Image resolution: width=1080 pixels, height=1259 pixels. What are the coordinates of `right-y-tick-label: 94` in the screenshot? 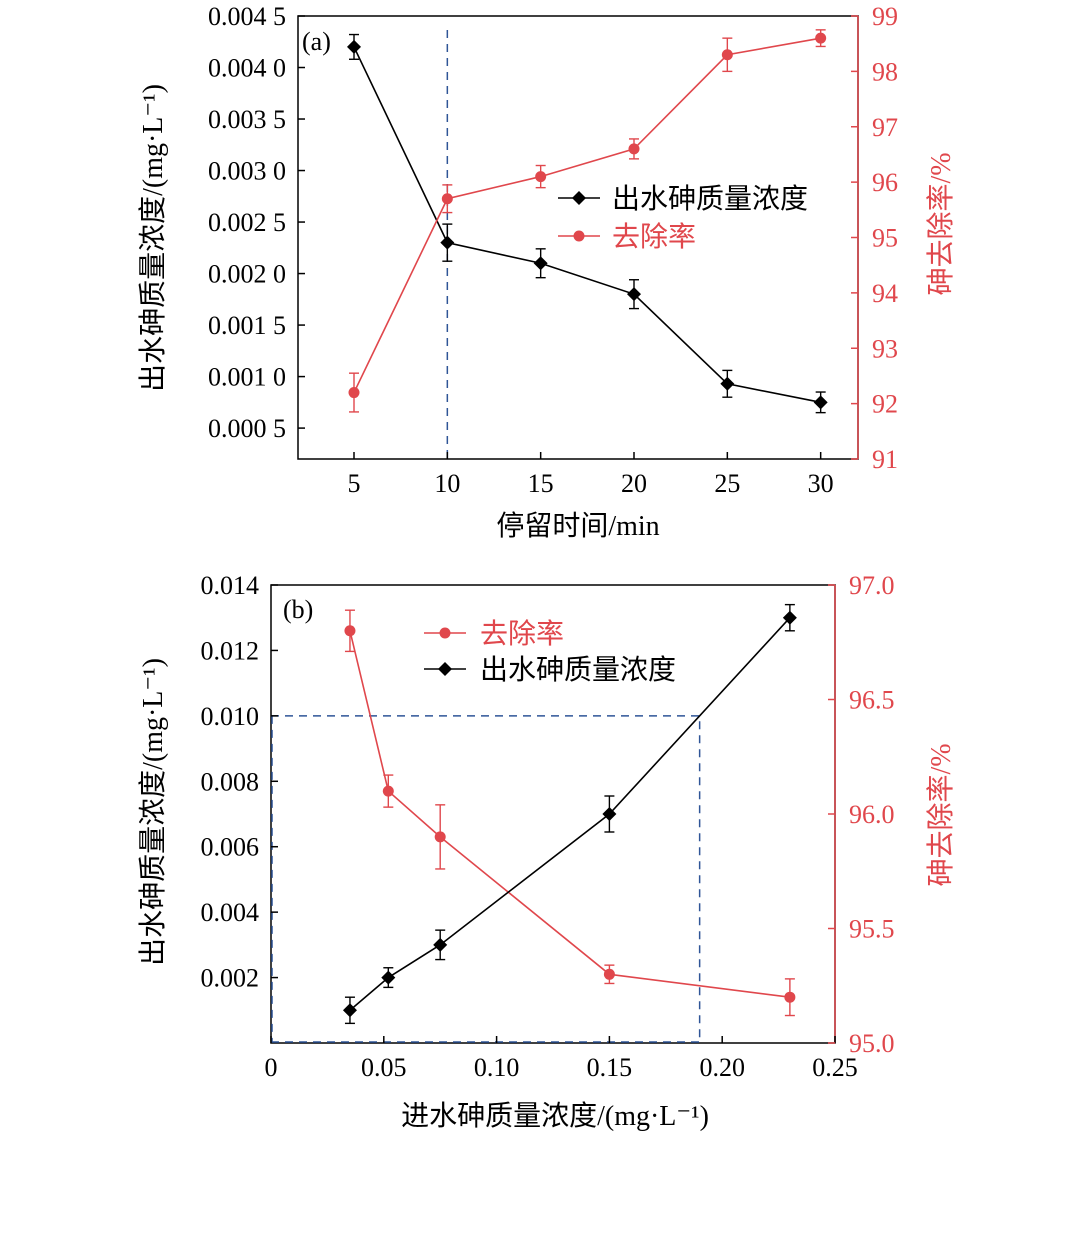 It's located at (885, 293).